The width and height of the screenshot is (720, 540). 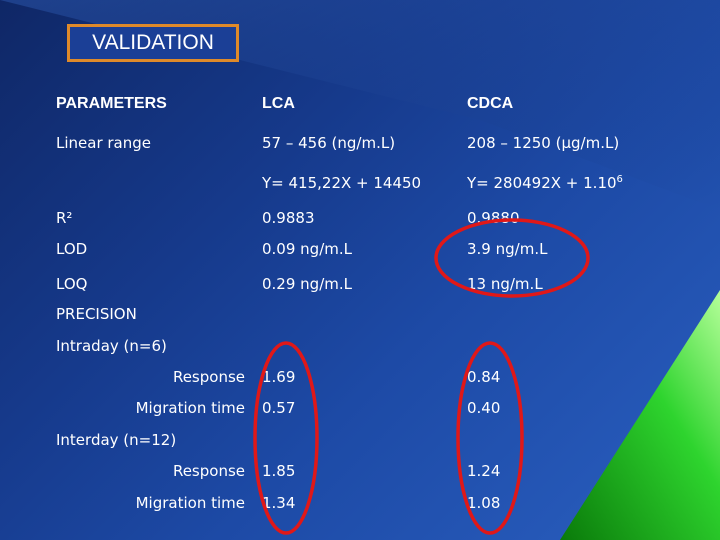 What do you see at coordinates (542, 183) in the screenshot?
I see `cdca-equation-text: Y= 280492X + 1.10` at bounding box center [542, 183].